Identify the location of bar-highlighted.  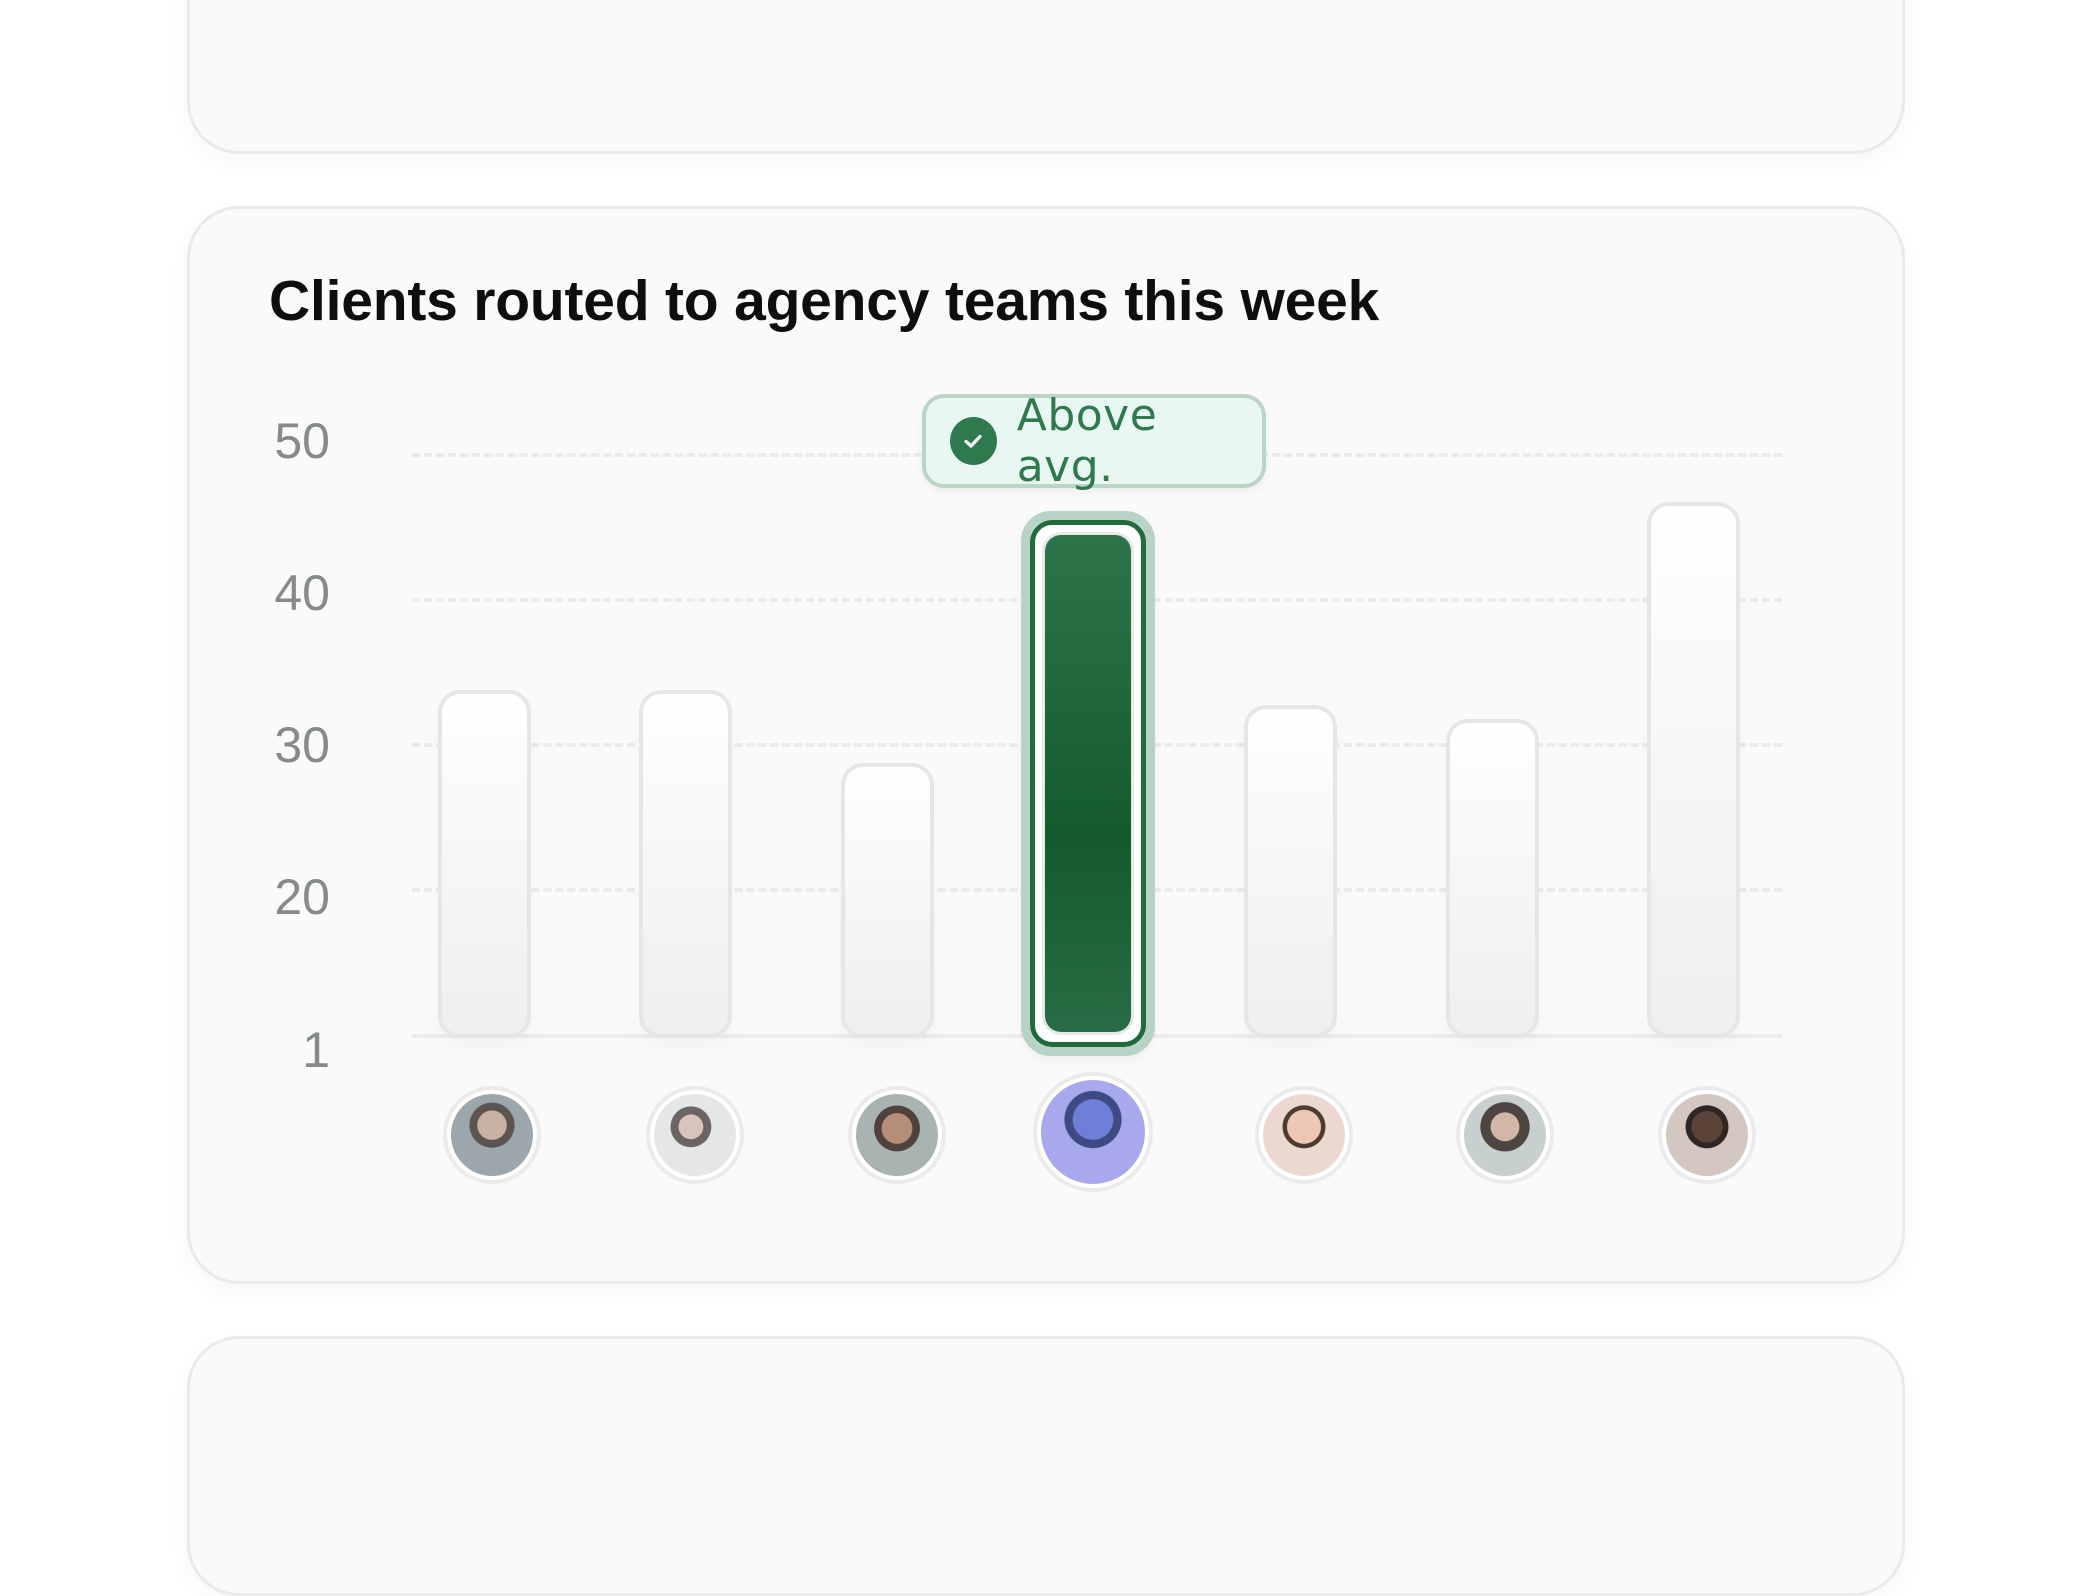
(1088, 783).